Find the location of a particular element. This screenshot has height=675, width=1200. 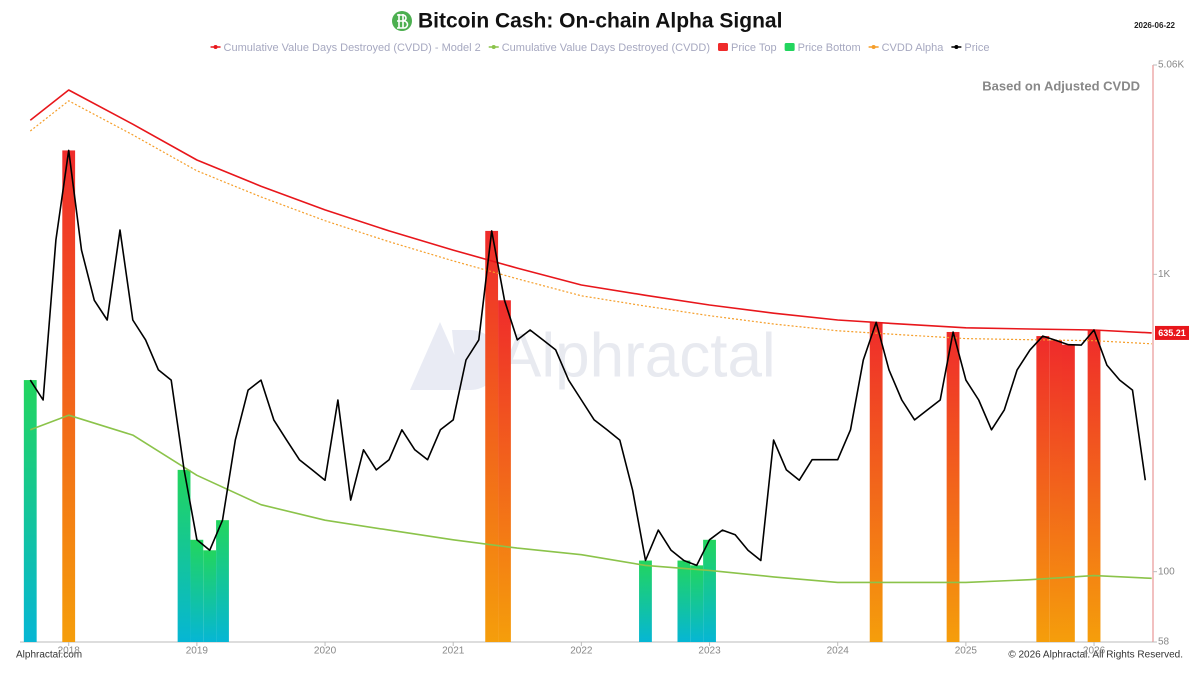

copyright: © 2026 Alphractal. All Rights Reserved. is located at coordinates (1095, 655).